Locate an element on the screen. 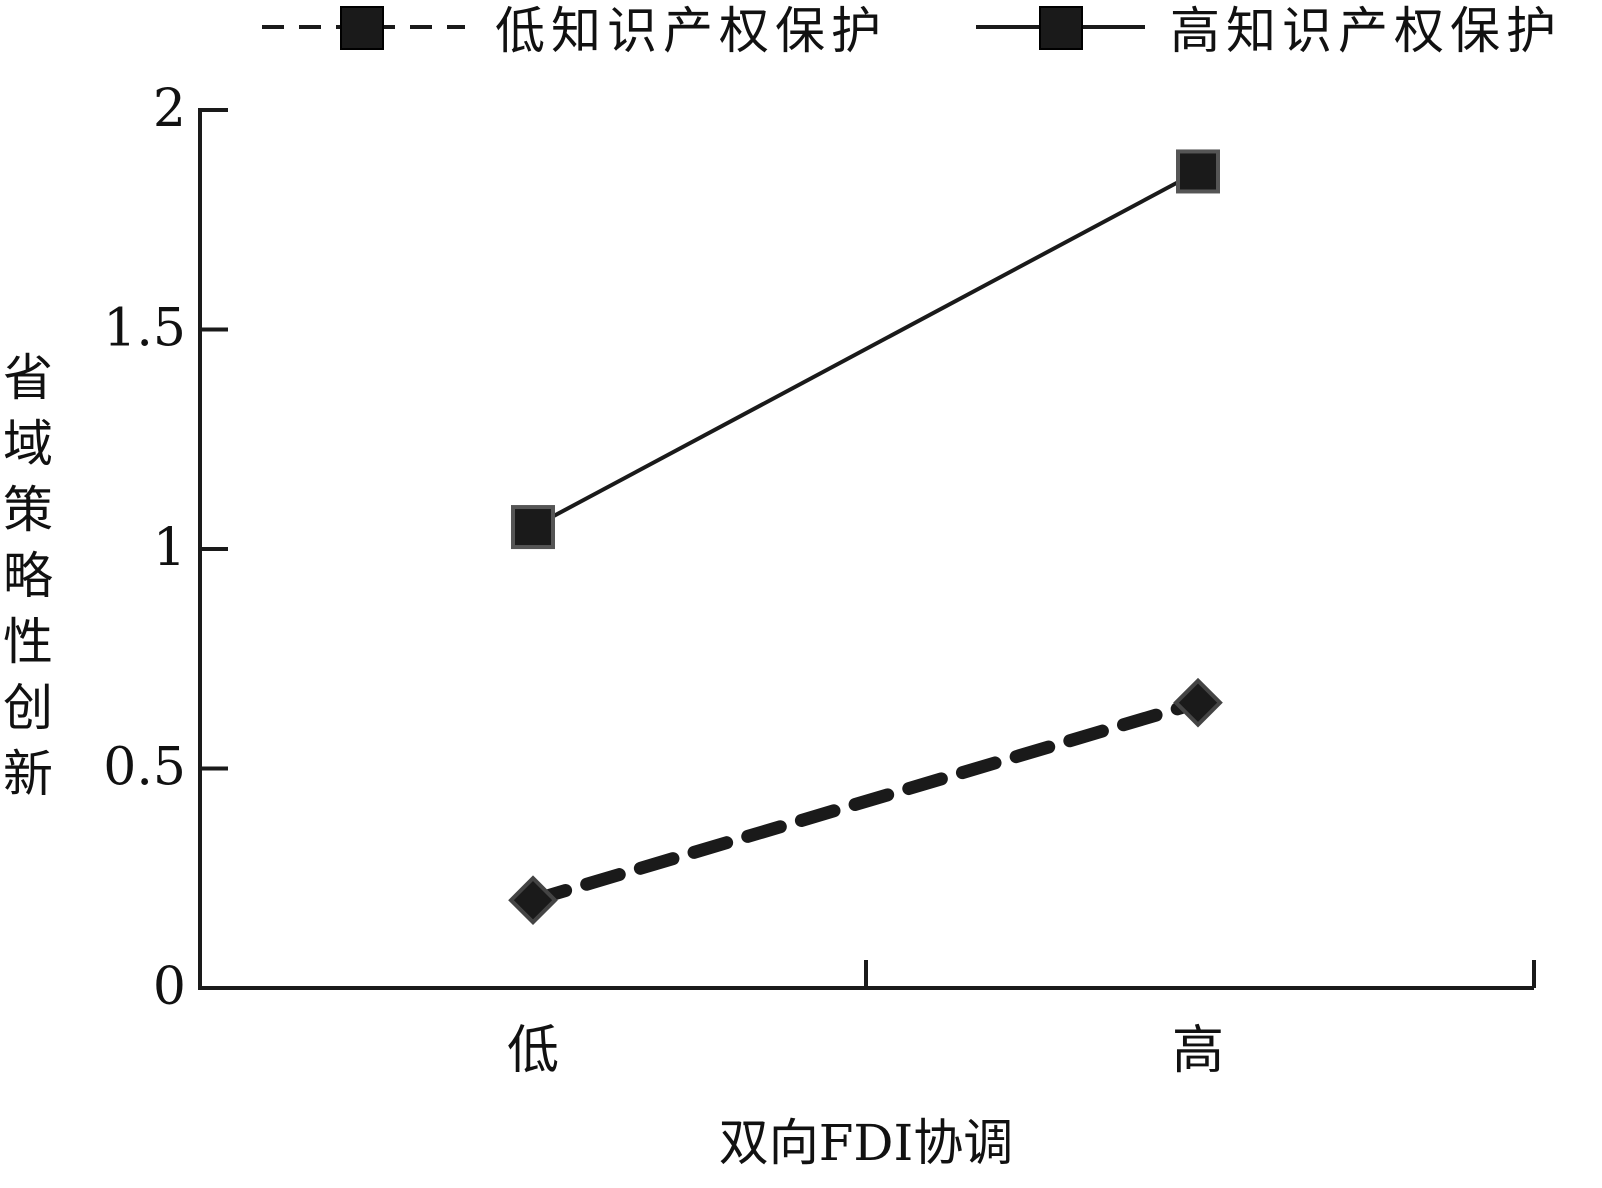 The width and height of the screenshot is (1602, 1188). y-axis-title-char: 性 is located at coordinates (28, 642).